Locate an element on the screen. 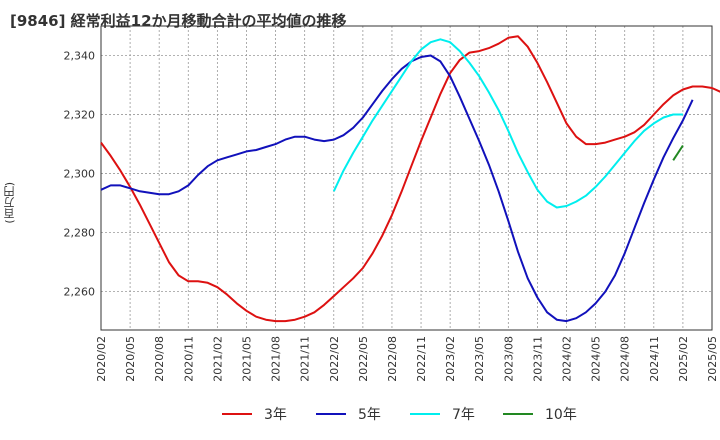 This screenshot has height=440, width=720. y-tick-label: 2,280 is located at coordinates (80, 233).